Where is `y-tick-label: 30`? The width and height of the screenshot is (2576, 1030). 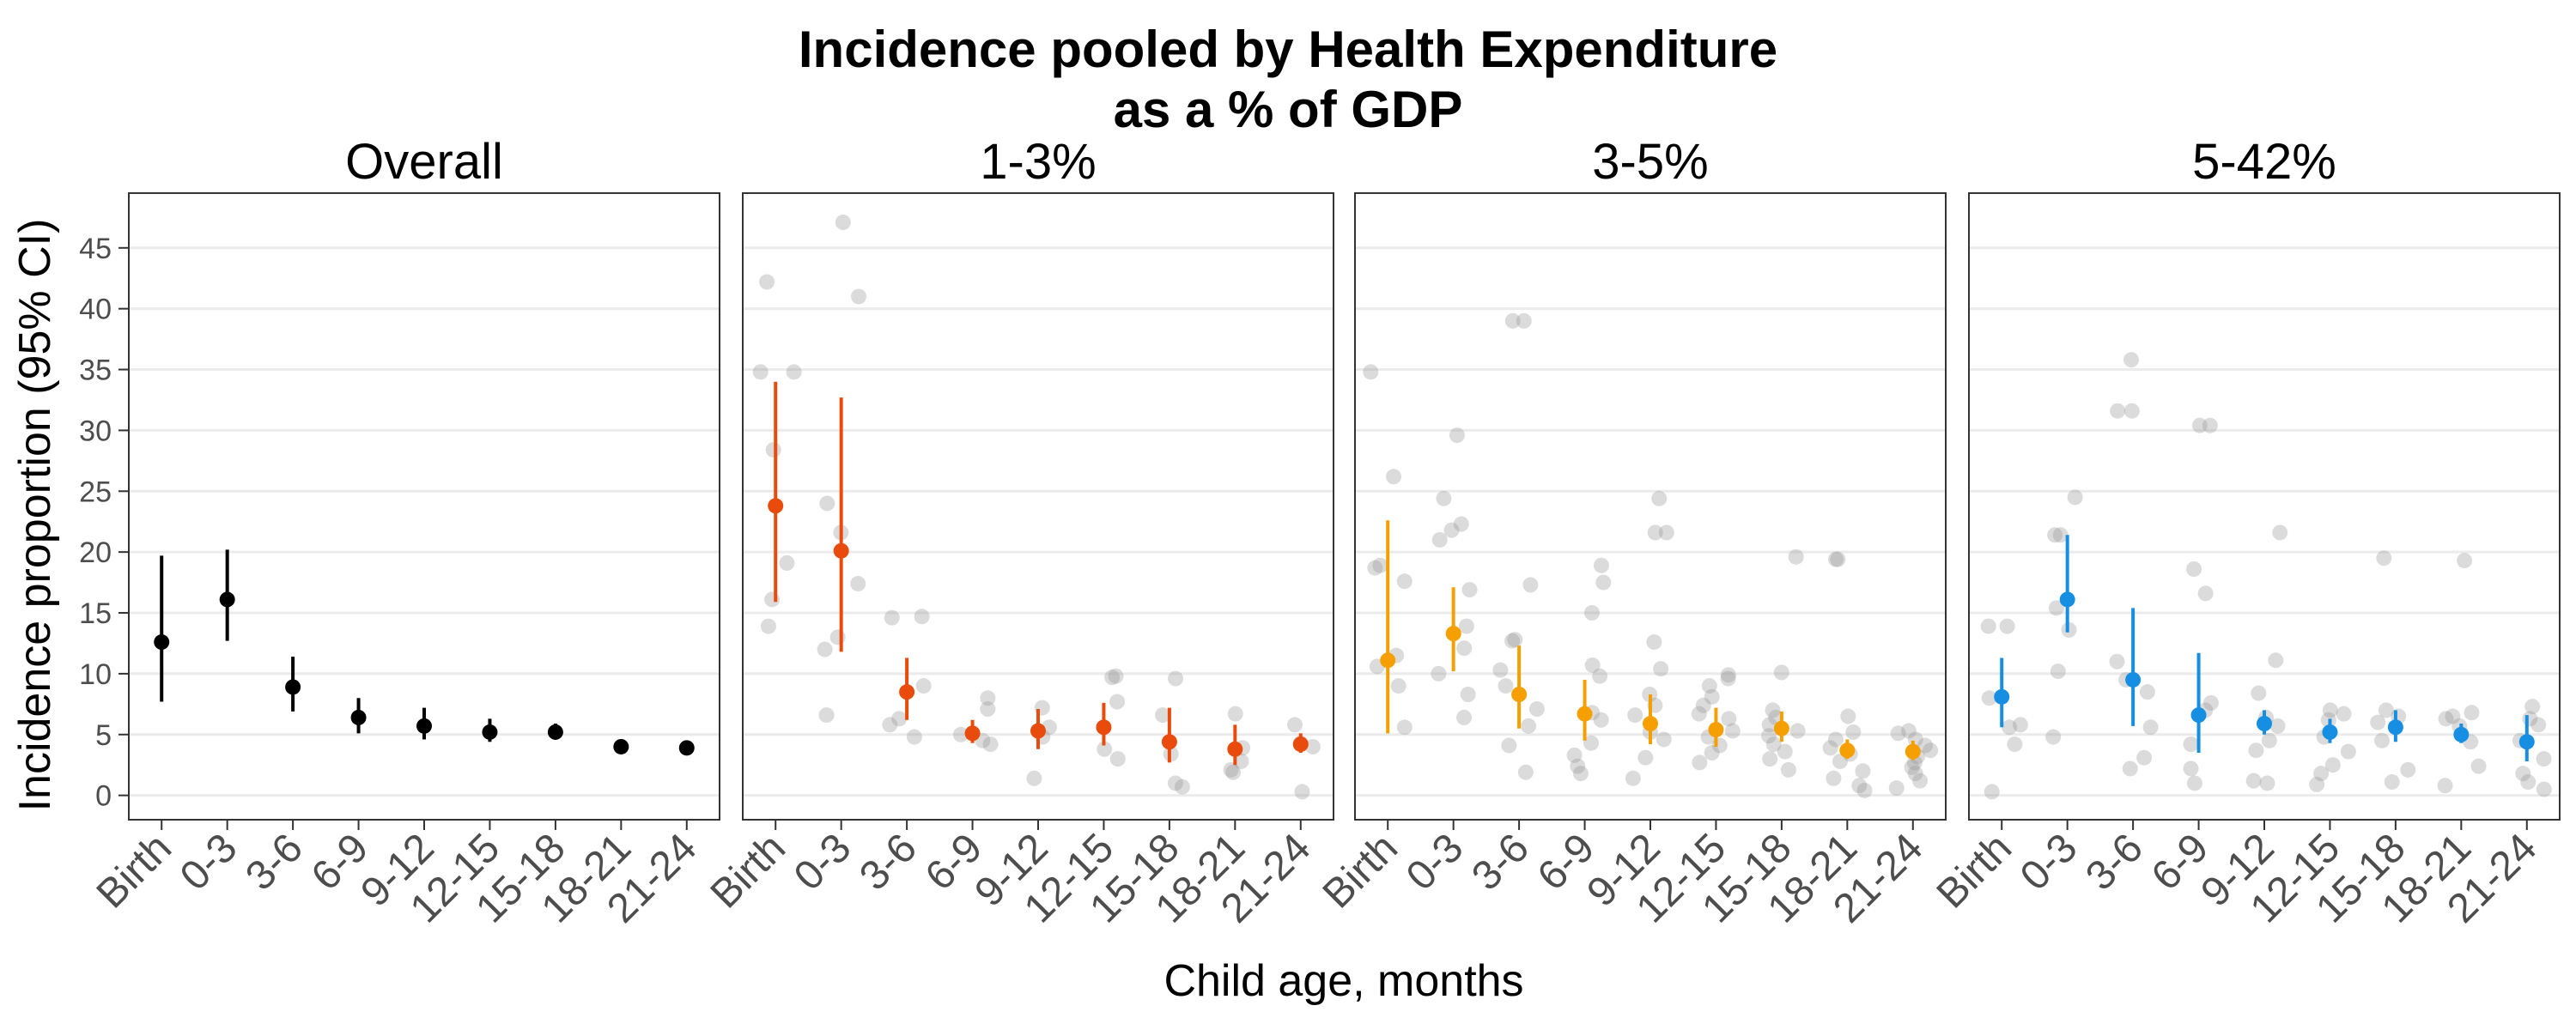
y-tick-label: 30 is located at coordinates (96, 431).